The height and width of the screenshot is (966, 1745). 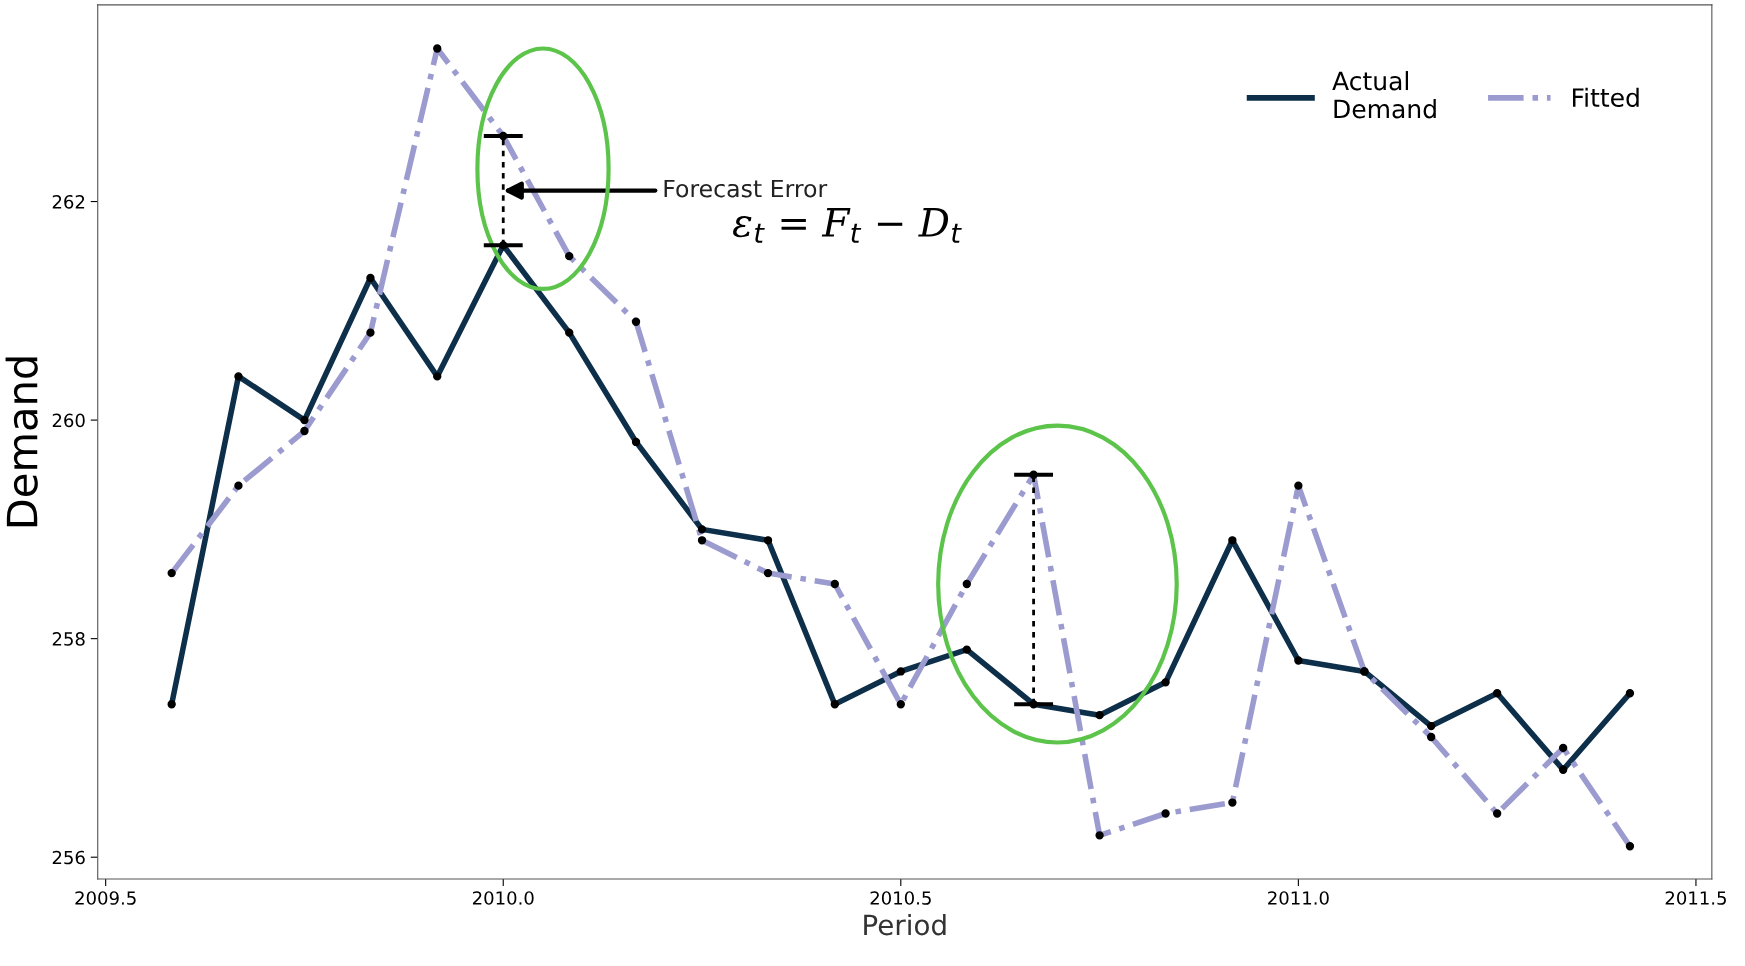 I want to click on legend-label: Fitted, so click(x=1606, y=97).